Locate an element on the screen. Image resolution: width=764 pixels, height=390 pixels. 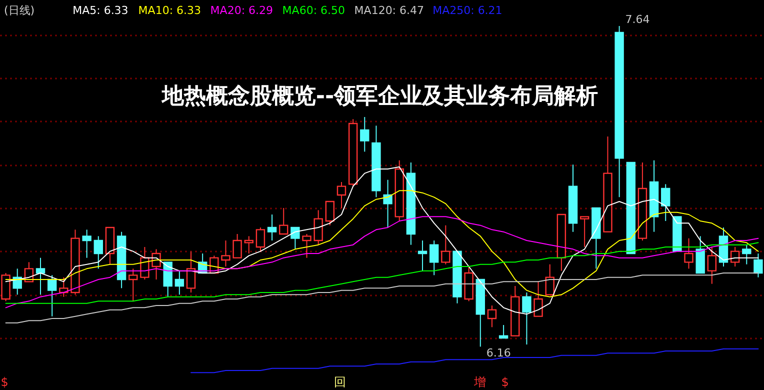
text: MA120: 6.47 is located at coordinates (389, 10).